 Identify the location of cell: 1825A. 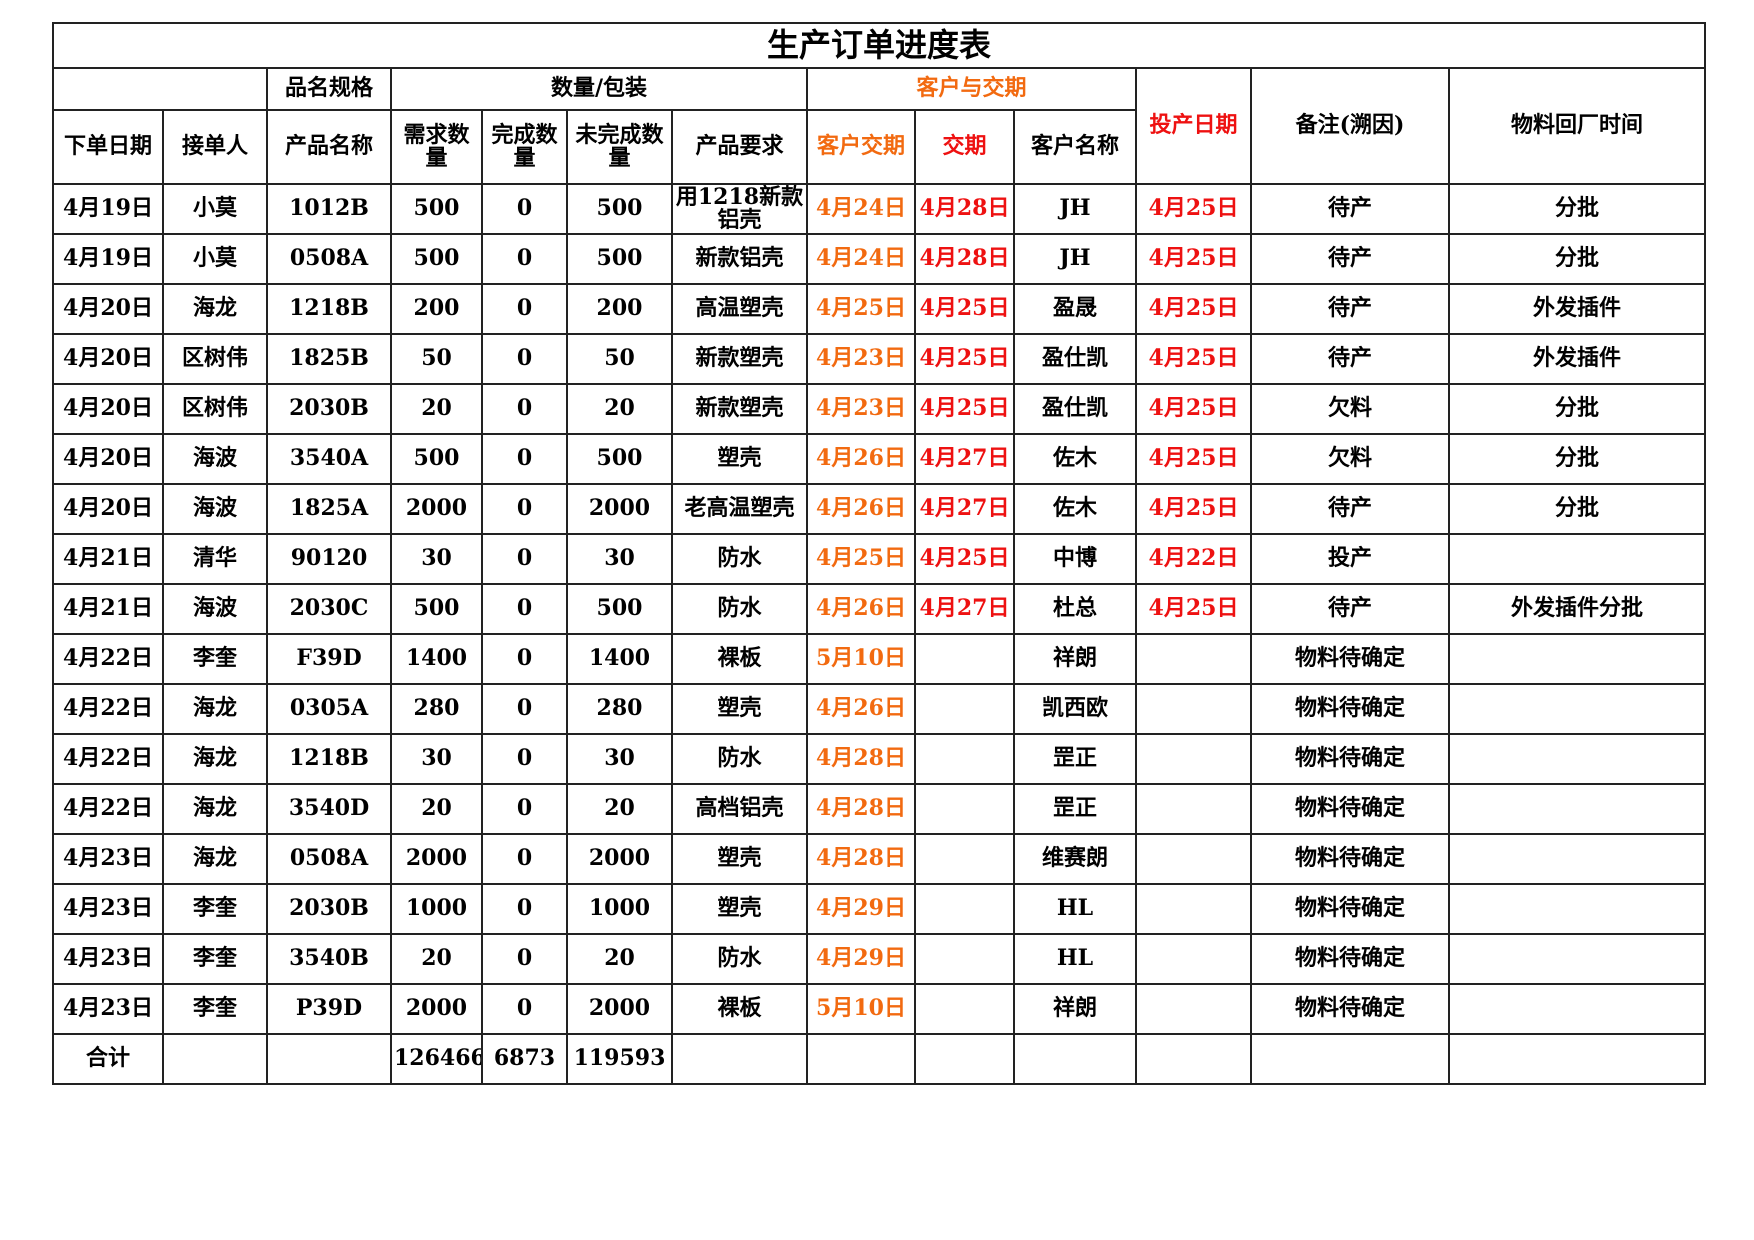
(329, 509).